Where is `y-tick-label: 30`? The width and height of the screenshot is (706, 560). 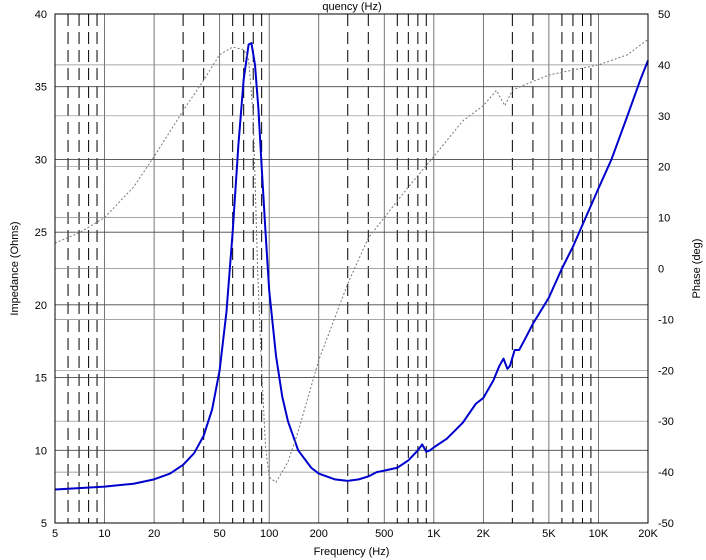
y-tick-label: 30 is located at coordinates (41, 160).